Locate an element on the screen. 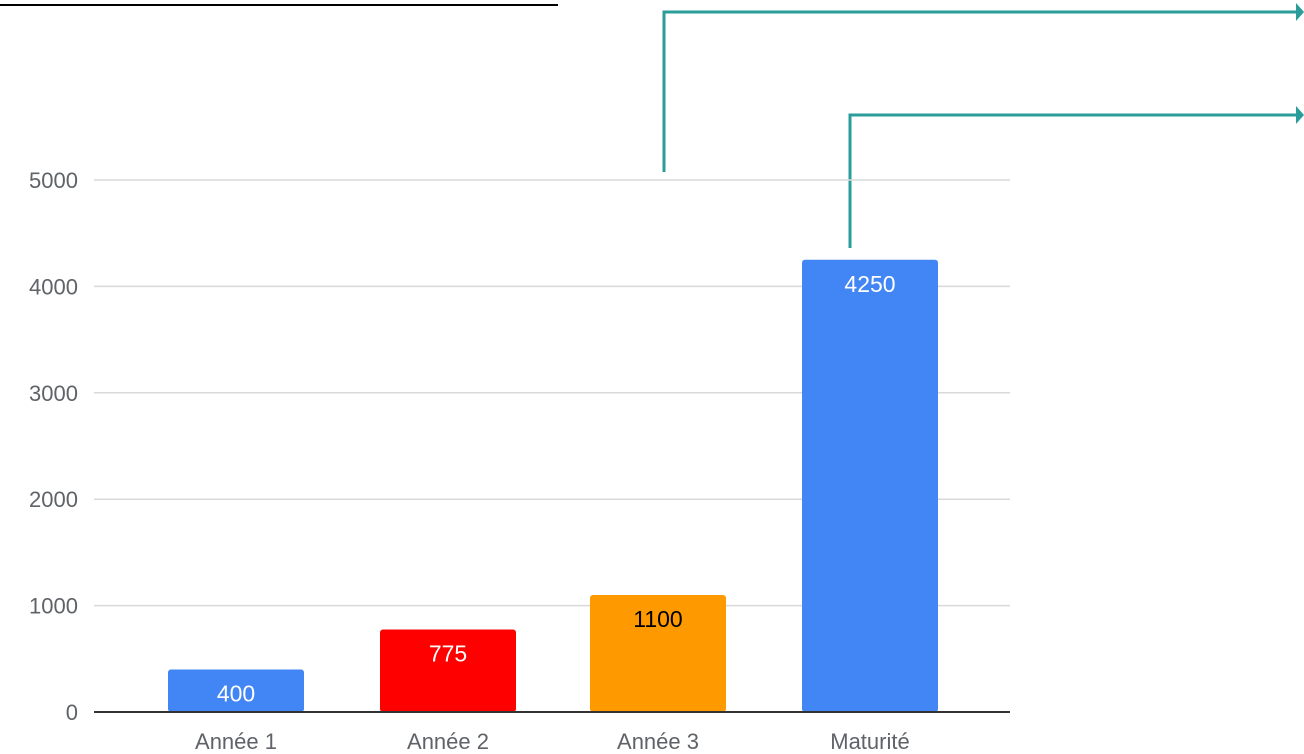 Image resolution: width=1304 pixels, height=754 pixels. x-tick-label: Année 3 is located at coordinates (658, 741).